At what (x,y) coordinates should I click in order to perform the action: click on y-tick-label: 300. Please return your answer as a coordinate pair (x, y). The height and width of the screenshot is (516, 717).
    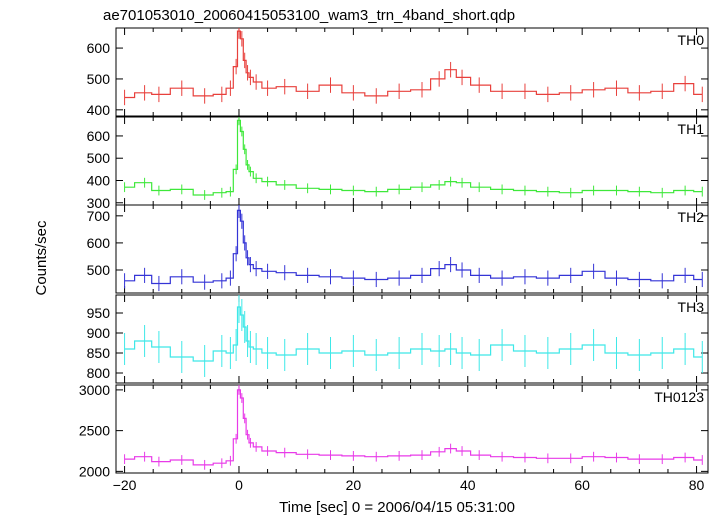
    Looking at the image, I should click on (99, 203).